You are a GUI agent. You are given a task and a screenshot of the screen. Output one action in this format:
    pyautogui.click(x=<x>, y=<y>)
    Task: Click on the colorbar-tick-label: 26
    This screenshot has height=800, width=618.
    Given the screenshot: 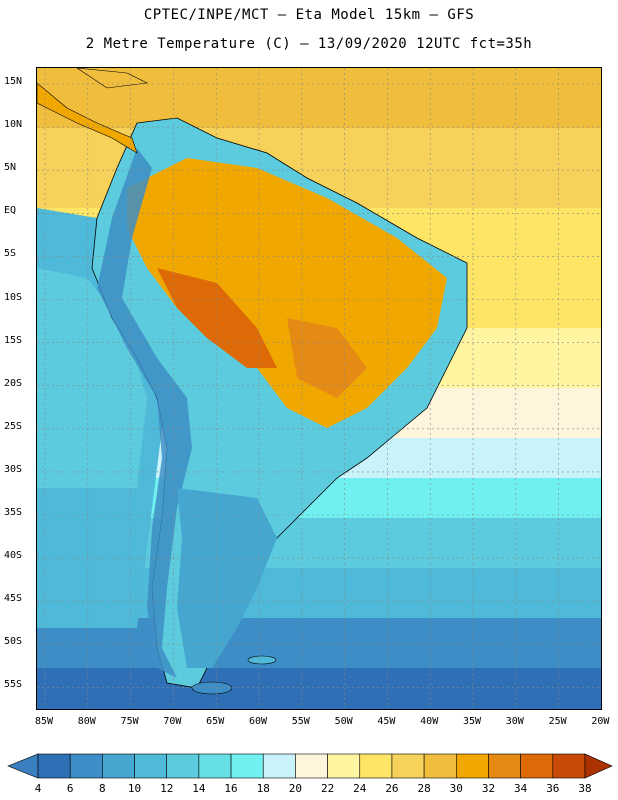 What is the action you would take?
    pyautogui.click(x=392, y=788)
    